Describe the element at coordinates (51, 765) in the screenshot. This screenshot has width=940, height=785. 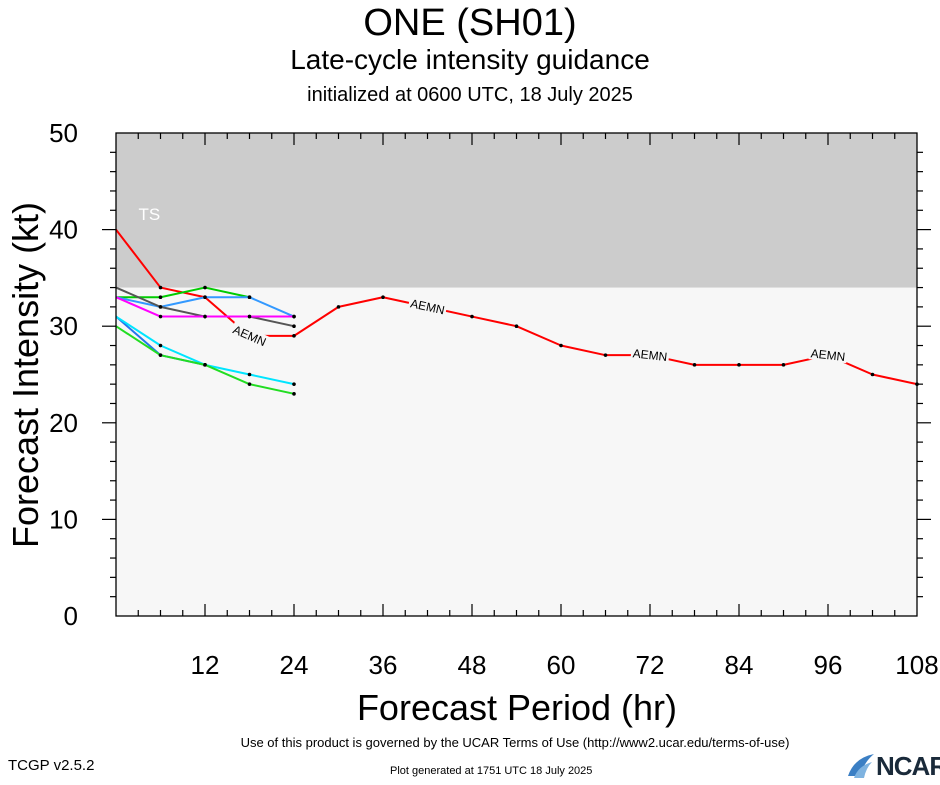
I see `version-label: TCGP v2.5.2` at that location.